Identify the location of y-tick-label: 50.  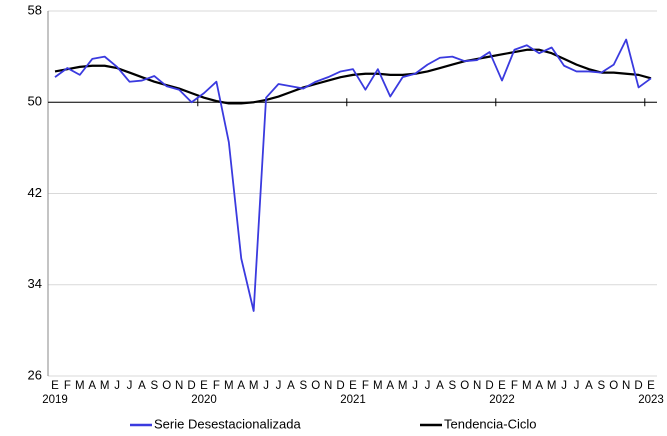
(35, 101).